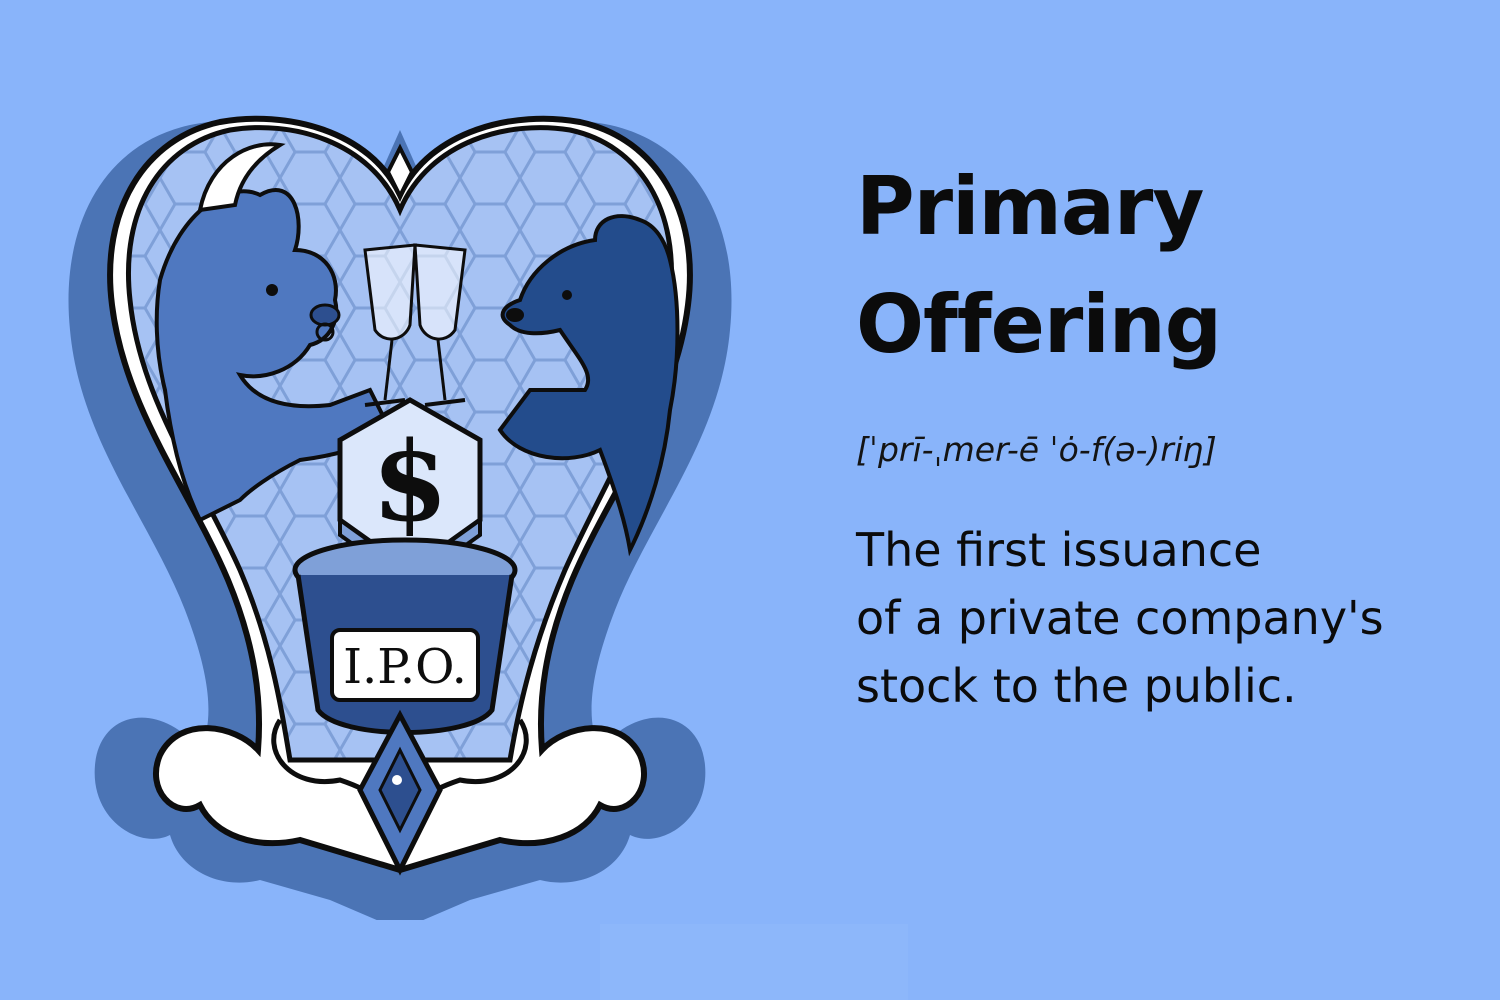  Describe the element at coordinates (754, 962) in the screenshot. I see `faint-watermark-strip` at that location.